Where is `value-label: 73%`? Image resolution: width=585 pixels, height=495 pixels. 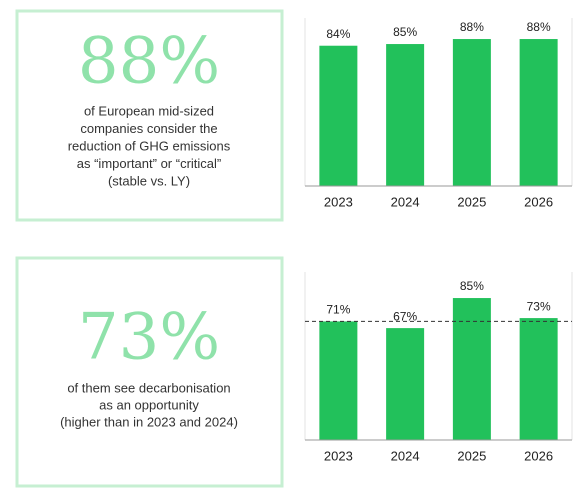
value-label: 73% is located at coordinates (539, 306).